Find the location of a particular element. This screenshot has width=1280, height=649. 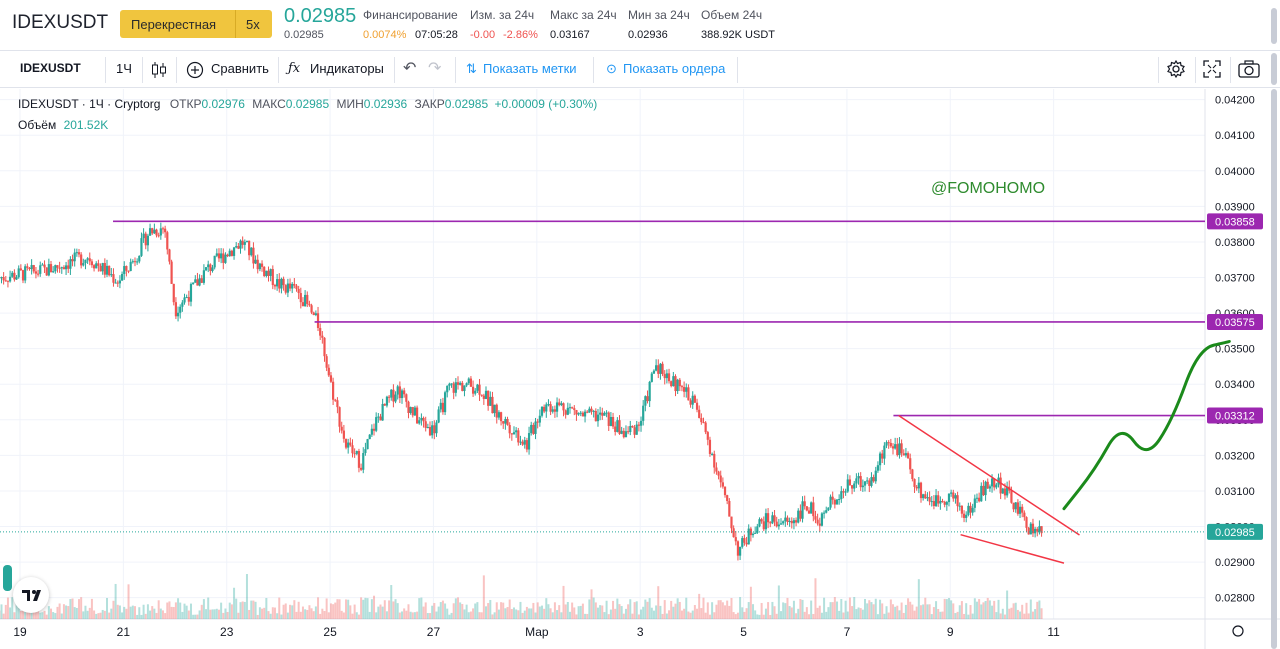

fx-icon: ƒx is located at coordinates (294, 68).